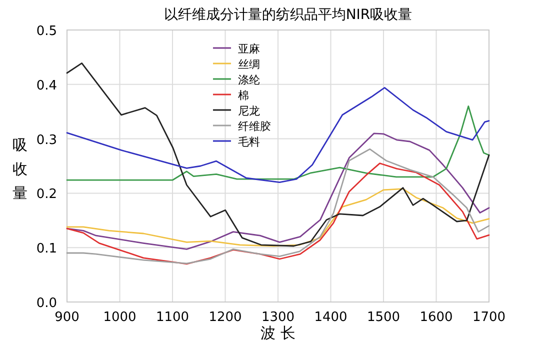 This screenshot has width=560, height=350. Describe the element at coordinates (254, 126) in the screenshot. I see `legend-label: 纤维胶` at that location.